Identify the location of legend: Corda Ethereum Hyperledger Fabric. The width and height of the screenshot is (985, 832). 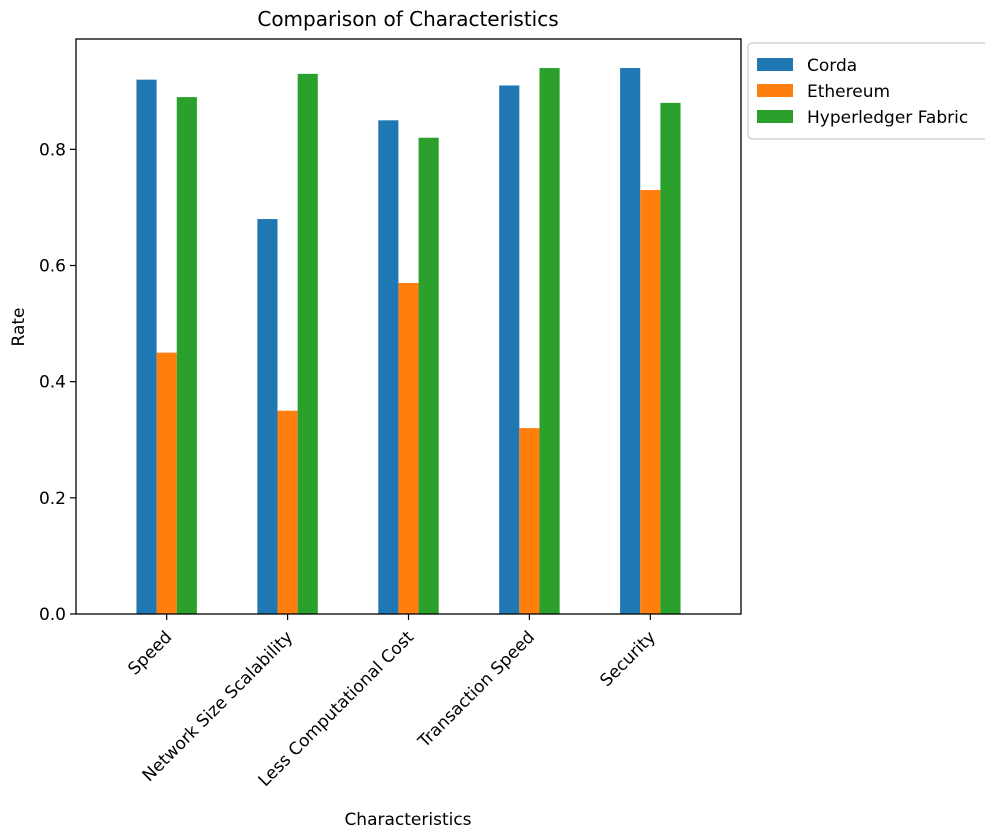
(866, 91).